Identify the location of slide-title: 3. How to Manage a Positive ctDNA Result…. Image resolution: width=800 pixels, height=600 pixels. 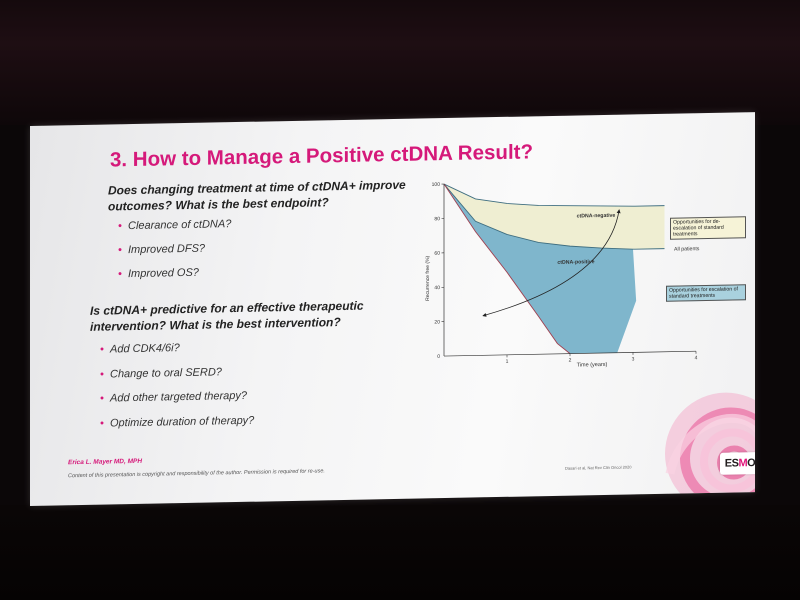
(321, 156).